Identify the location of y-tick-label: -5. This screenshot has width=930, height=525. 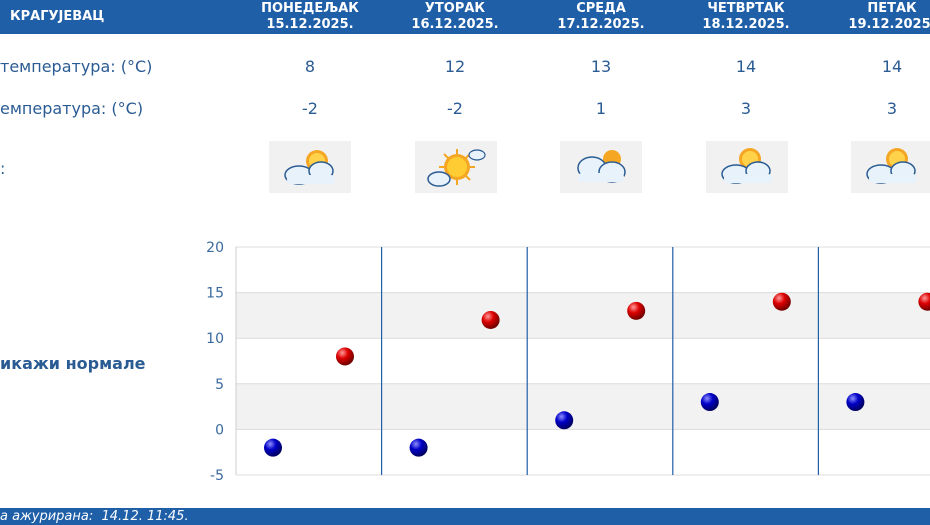
(217, 476).